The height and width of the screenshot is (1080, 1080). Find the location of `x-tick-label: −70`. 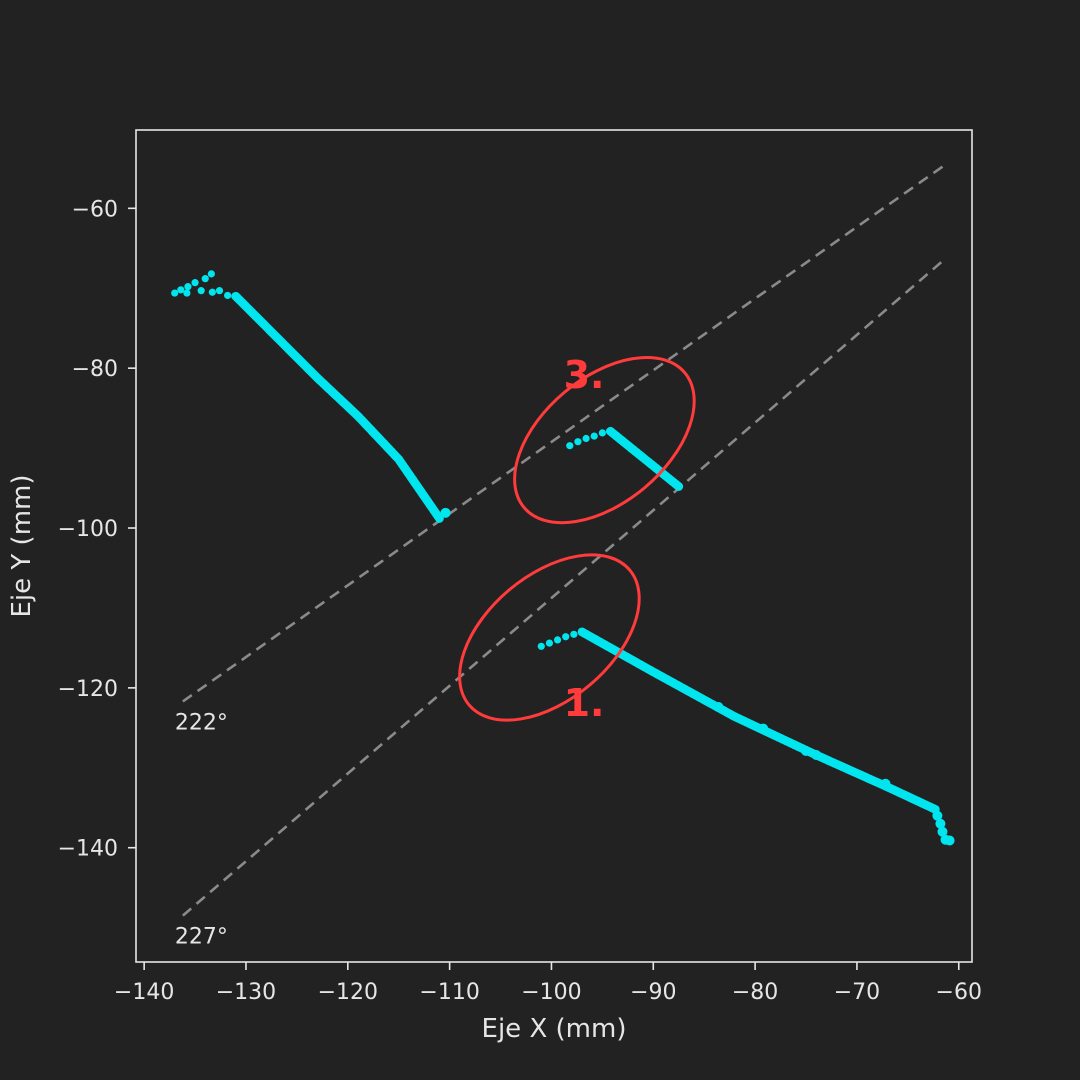

x-tick-label: −70 is located at coordinates (857, 992).